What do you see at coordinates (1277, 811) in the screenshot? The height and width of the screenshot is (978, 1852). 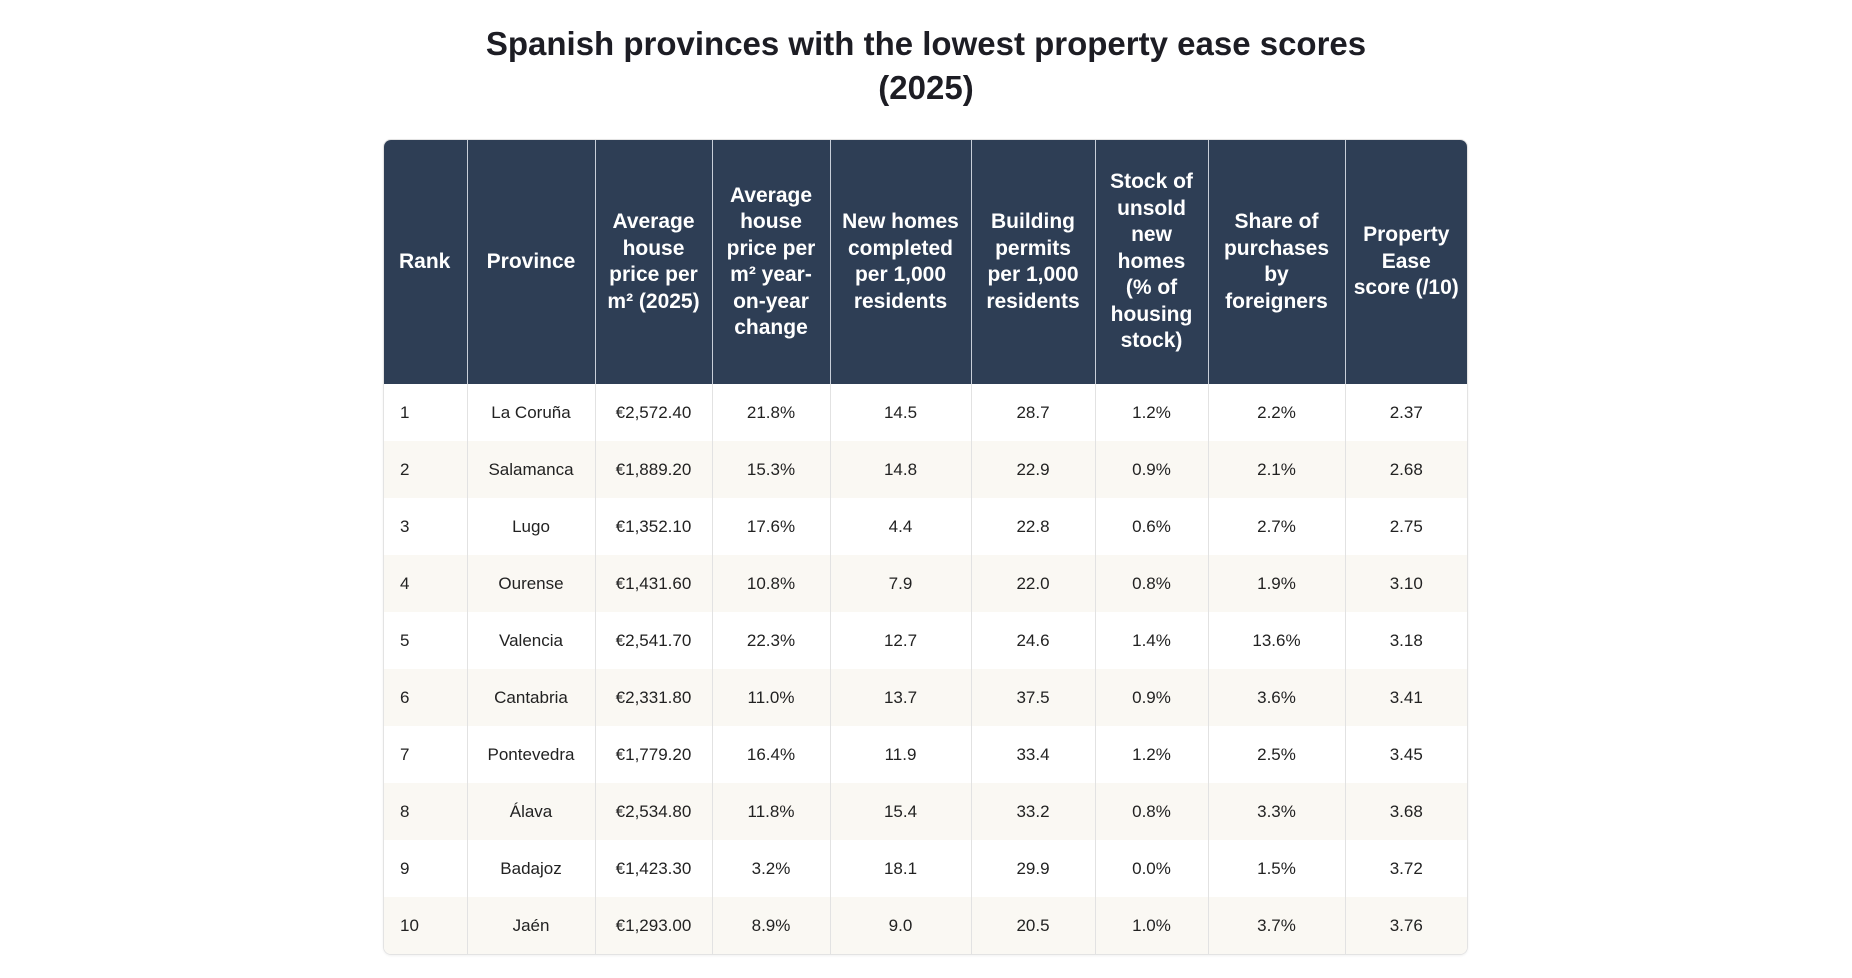 I see `table-cell: 3.3%` at bounding box center [1277, 811].